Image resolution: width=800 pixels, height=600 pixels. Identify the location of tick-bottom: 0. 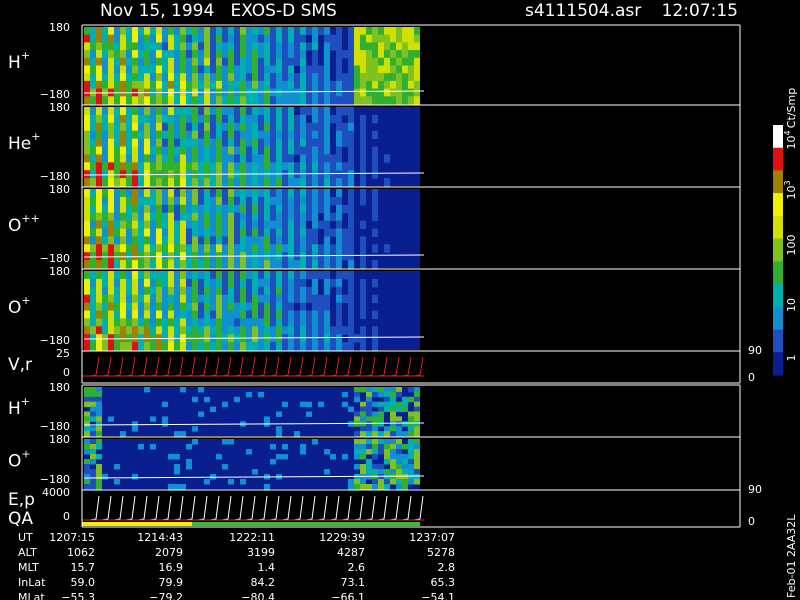
(66, 372).